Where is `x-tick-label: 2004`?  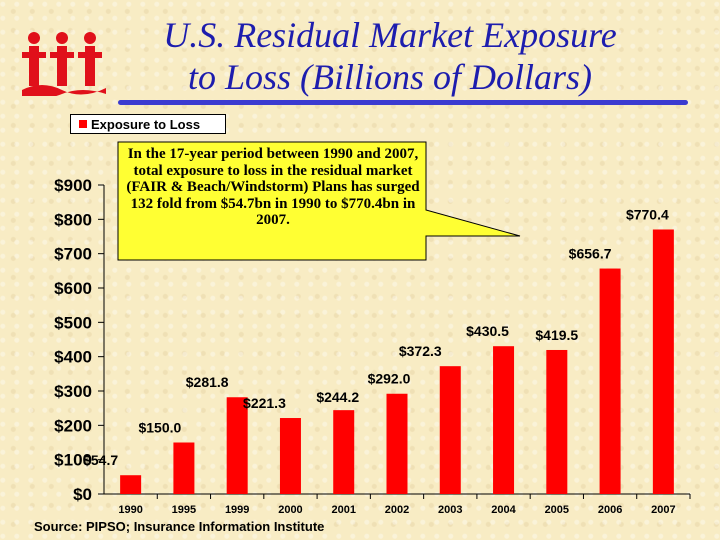
x-tick-label: 2004 is located at coordinates (503, 510).